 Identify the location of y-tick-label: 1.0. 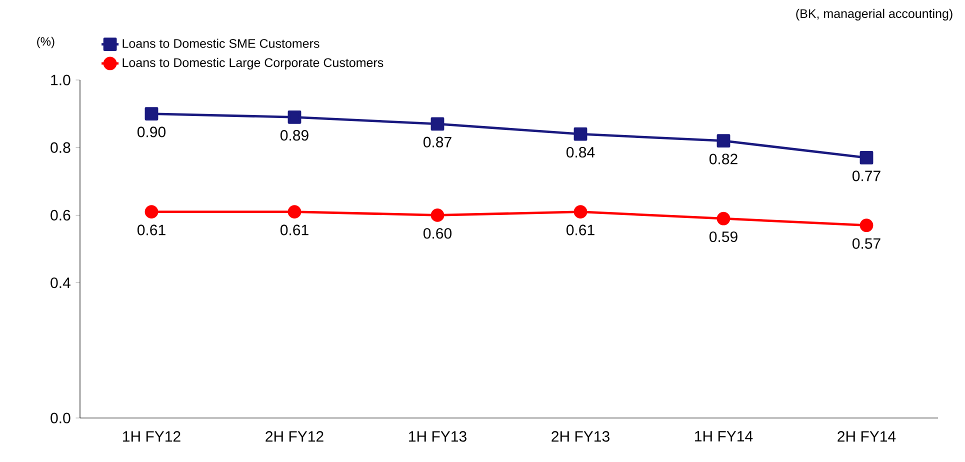
(60, 80).